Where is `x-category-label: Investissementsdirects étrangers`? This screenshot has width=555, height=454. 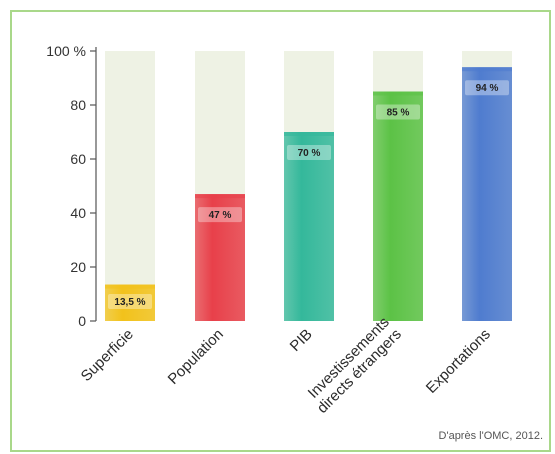 x-category-label: Investissementsdirects étrangers is located at coordinates (353, 365).